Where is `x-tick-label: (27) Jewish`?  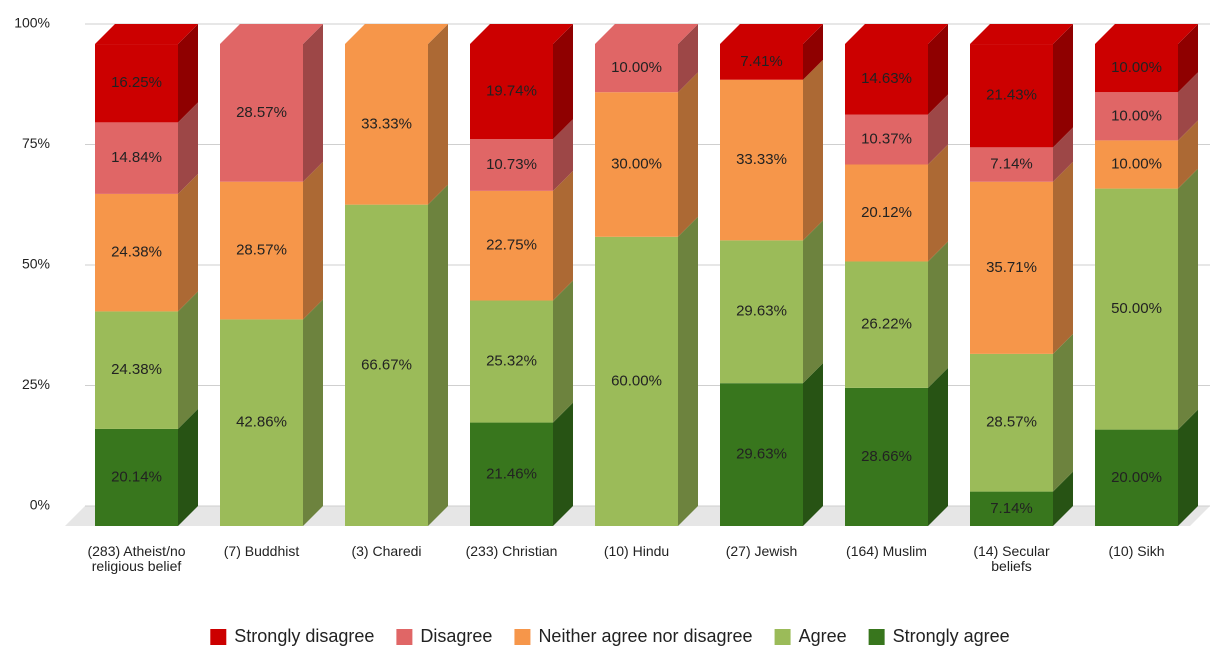
x-tick-label: (27) Jewish is located at coordinates (762, 551).